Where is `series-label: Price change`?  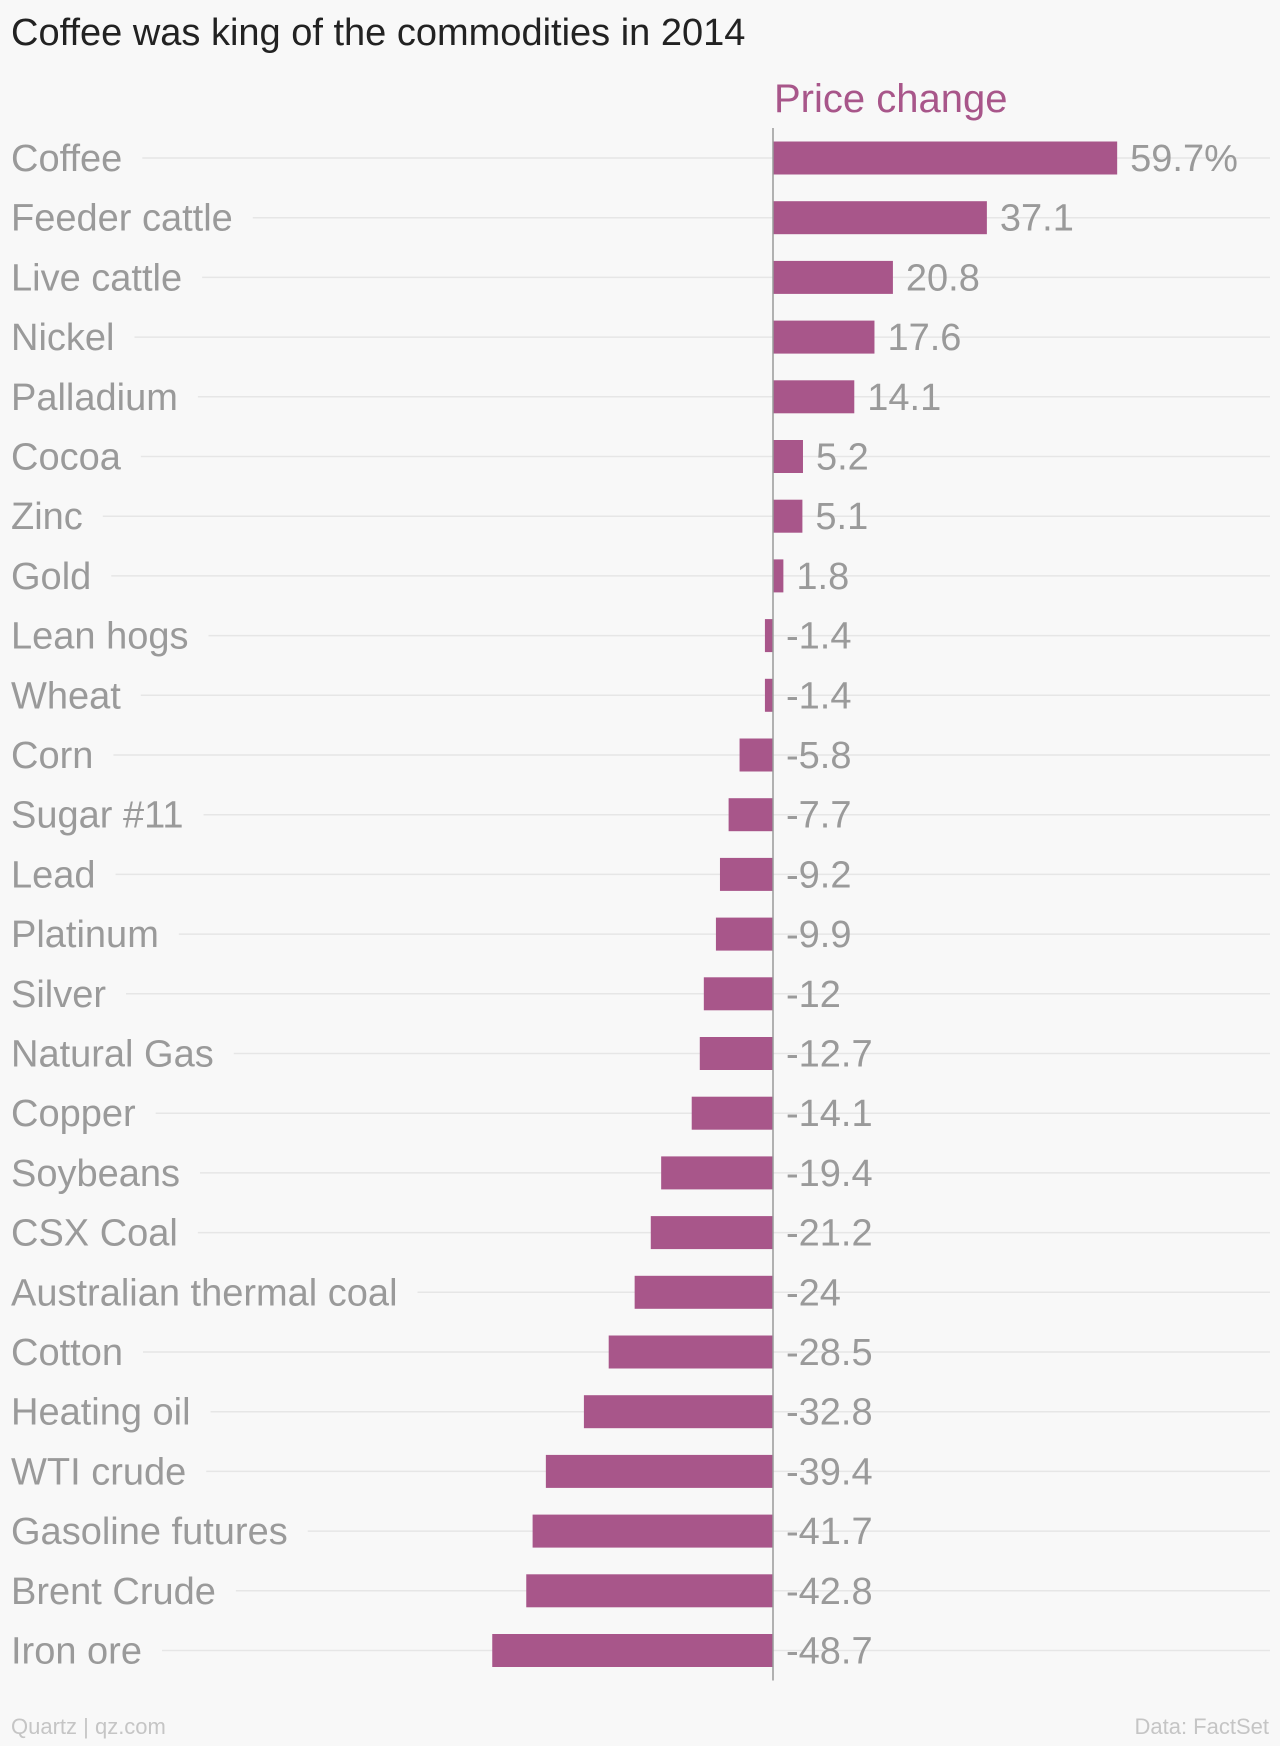
series-label: Price change is located at coordinates (890, 99).